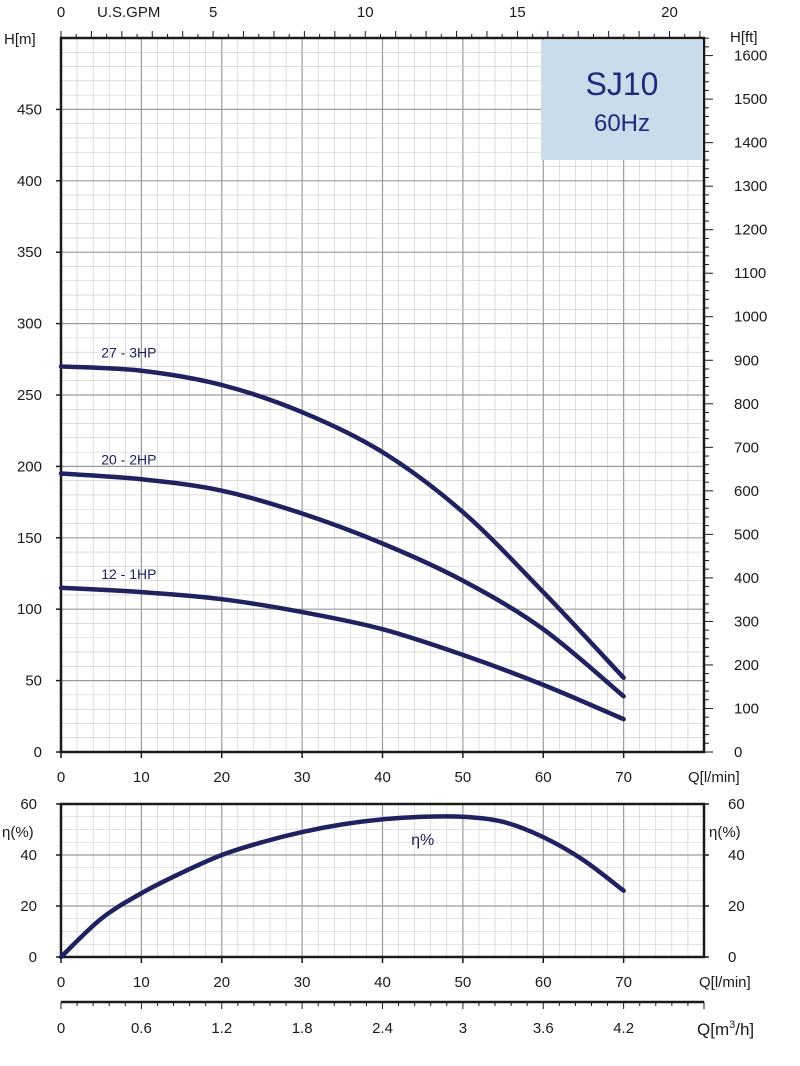 The height and width of the screenshot is (1066, 800). What do you see at coordinates (20, 39) in the screenshot?
I see `y-axis-left-label: H[m]` at bounding box center [20, 39].